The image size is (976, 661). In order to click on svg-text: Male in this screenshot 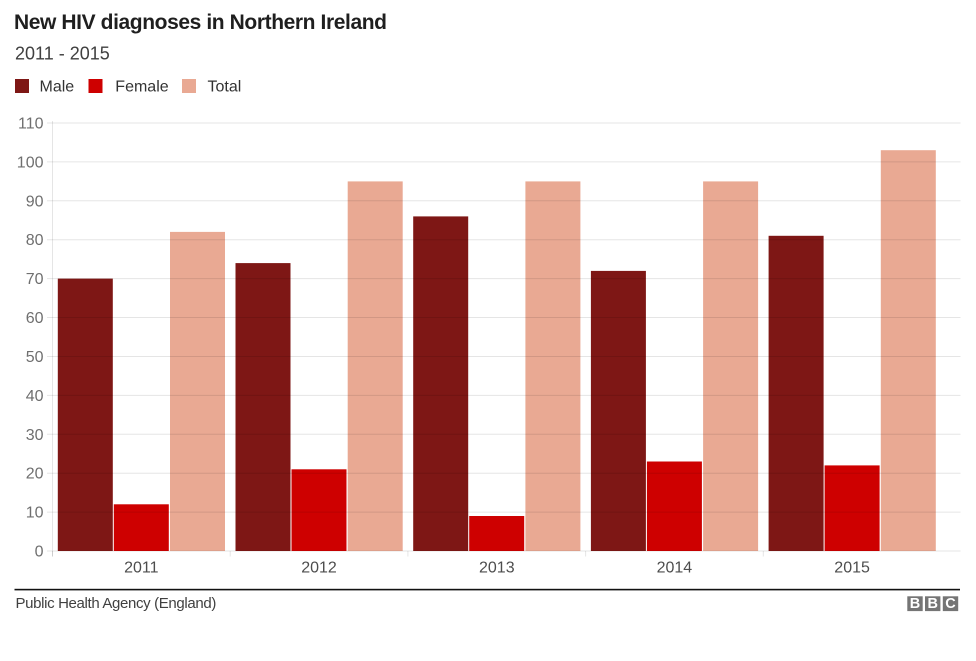, I will do `click(57, 87)`.